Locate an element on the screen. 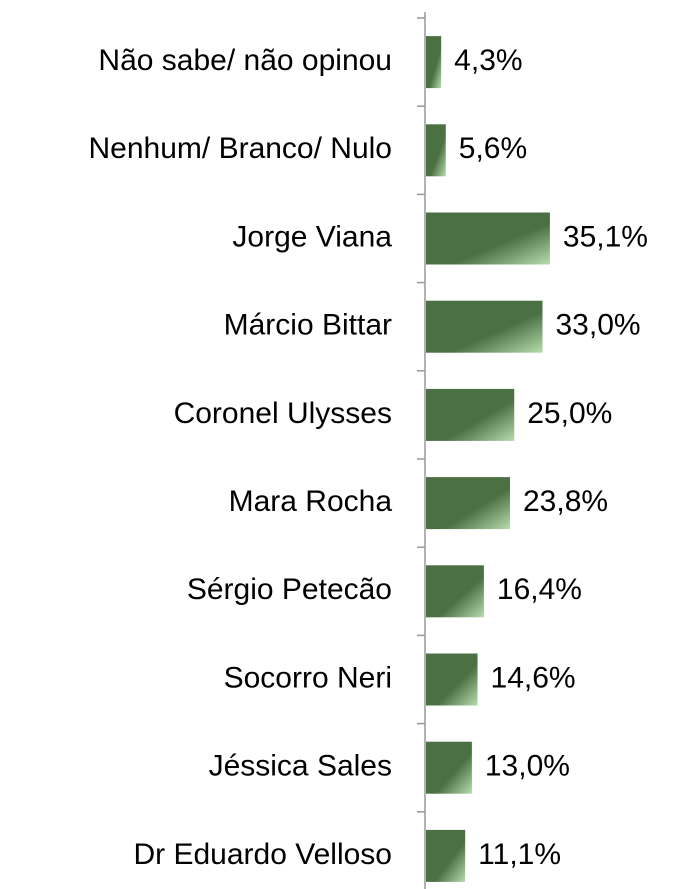 The height and width of the screenshot is (889, 673). category-label: Socorro Neri is located at coordinates (308, 677).